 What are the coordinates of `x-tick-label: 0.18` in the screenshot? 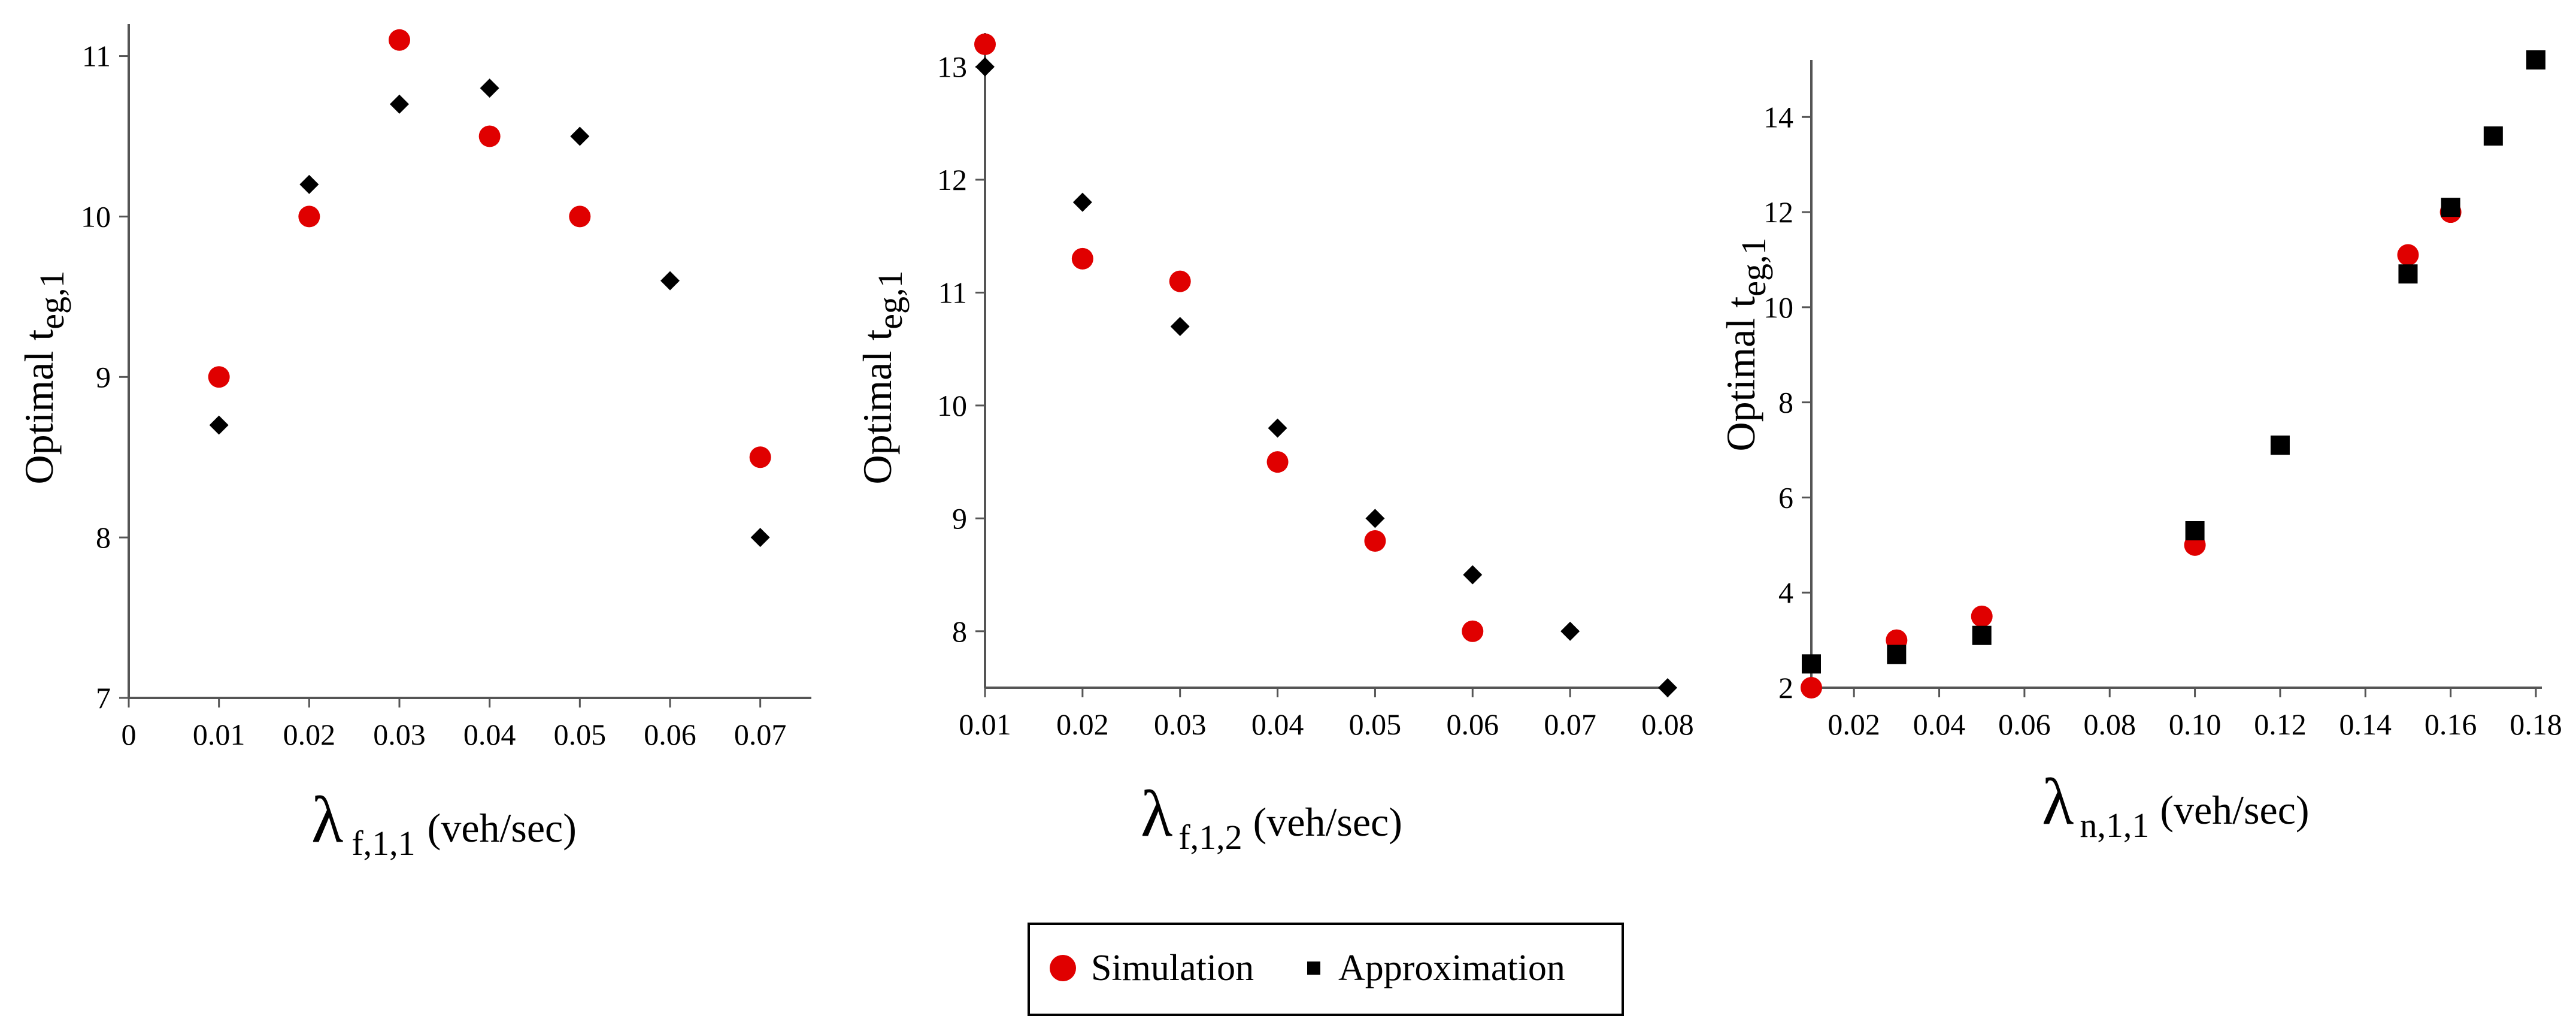 It's located at (2536, 724).